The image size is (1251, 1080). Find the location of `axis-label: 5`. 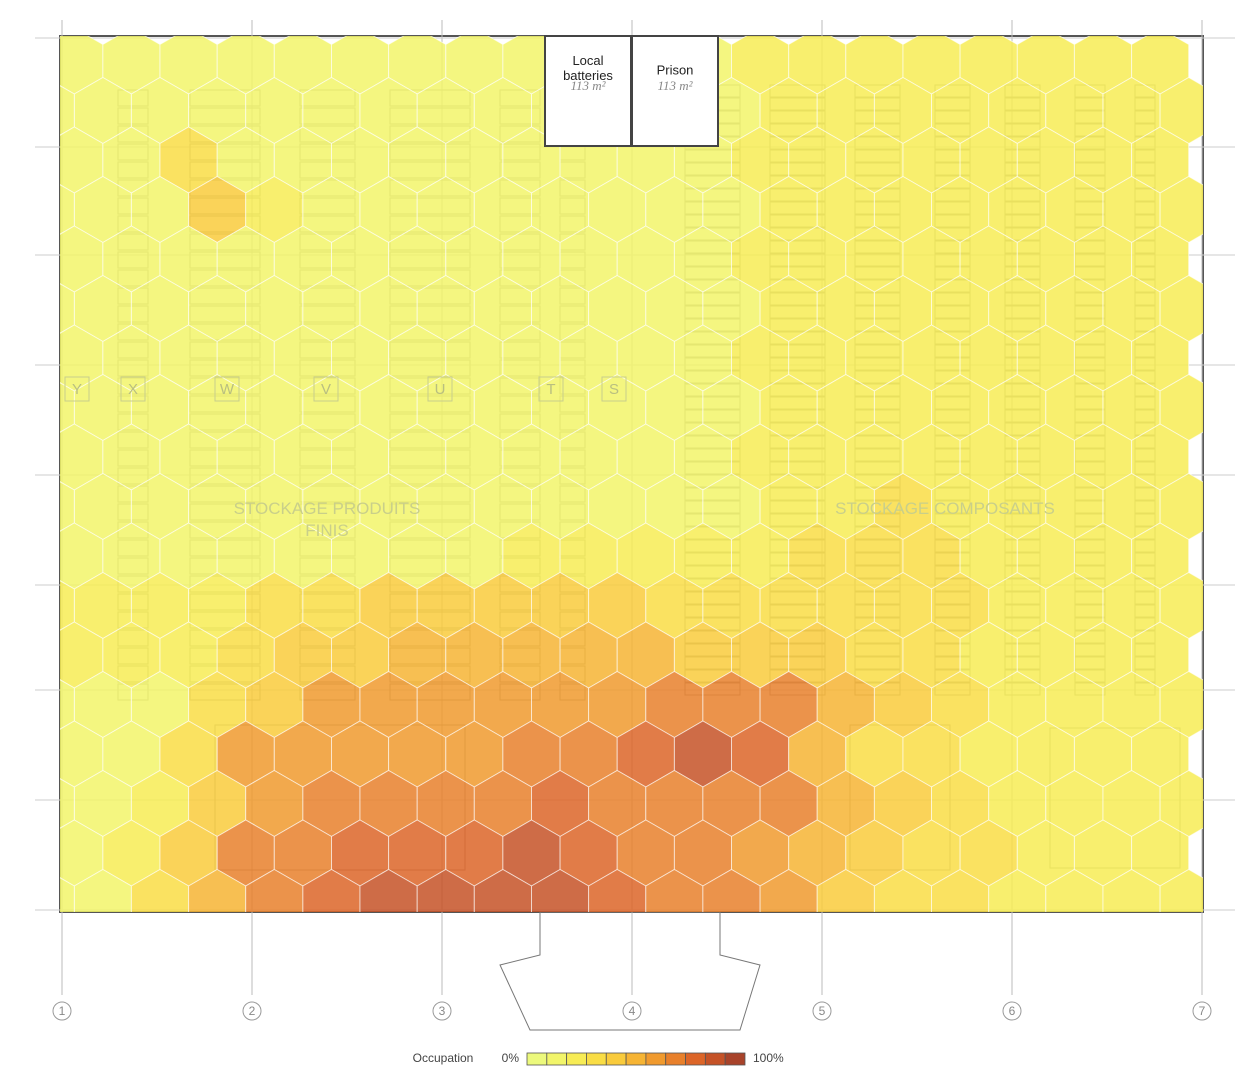

axis-label: 5 is located at coordinates (822, 1011).